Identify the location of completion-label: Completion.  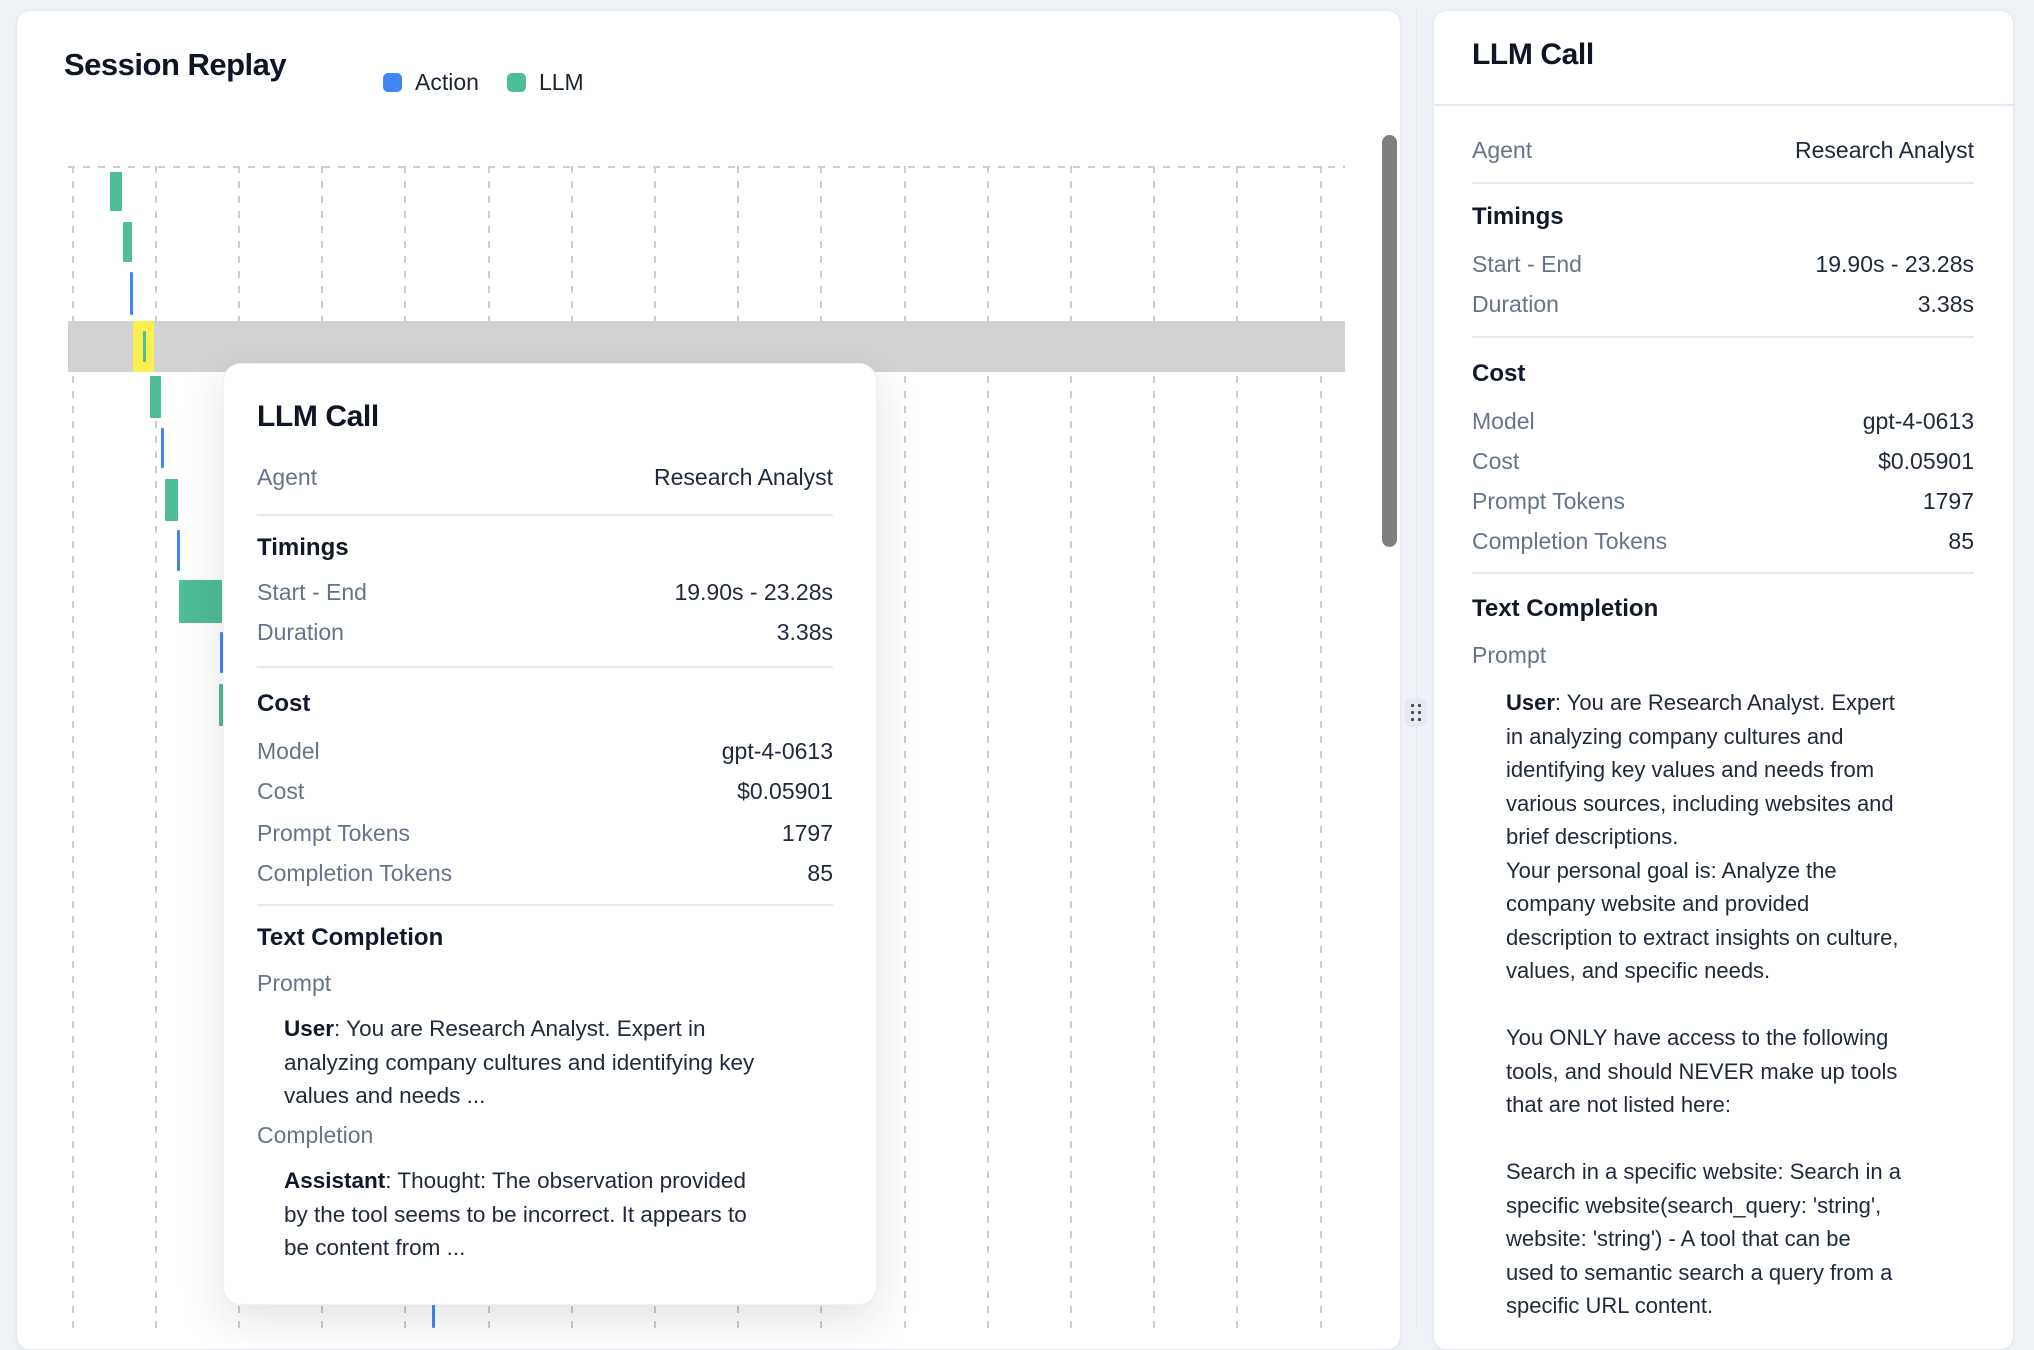
(315, 1135).